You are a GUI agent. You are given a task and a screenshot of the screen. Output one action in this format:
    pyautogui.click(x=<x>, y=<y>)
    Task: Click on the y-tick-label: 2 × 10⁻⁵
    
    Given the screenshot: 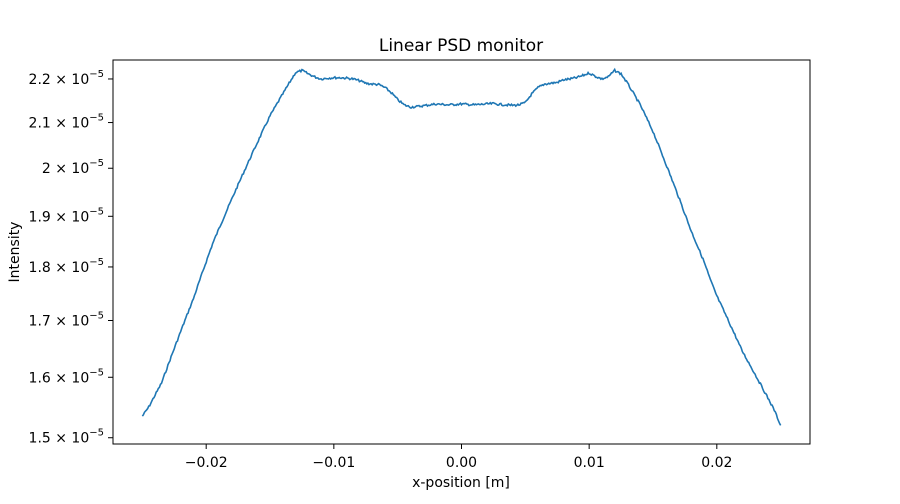 What is the action you would take?
    pyautogui.click(x=73, y=167)
    